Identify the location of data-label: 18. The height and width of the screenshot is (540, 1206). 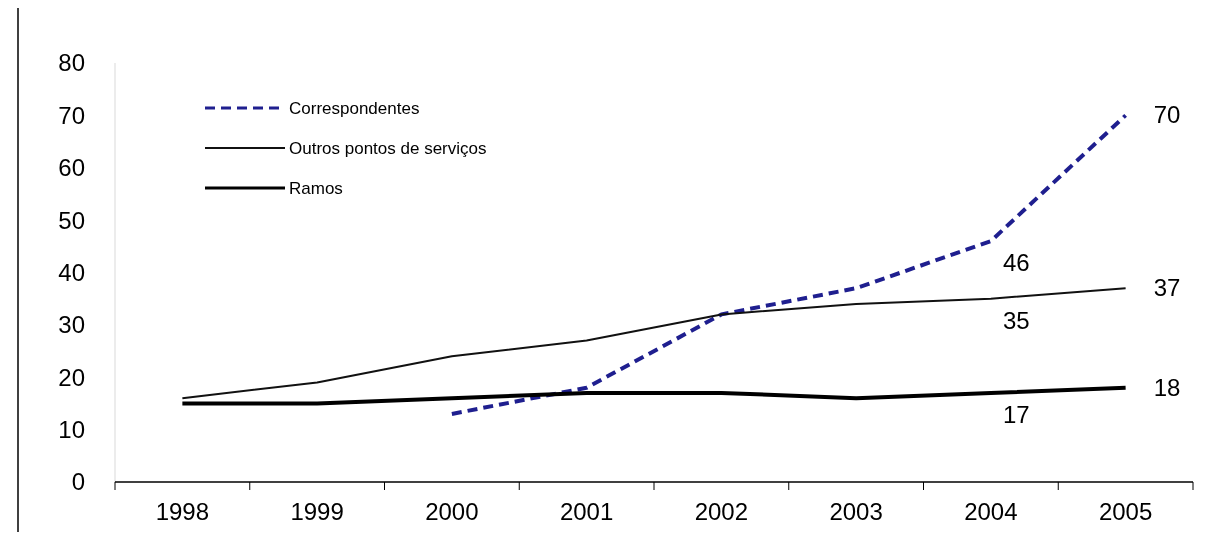
(1167, 387).